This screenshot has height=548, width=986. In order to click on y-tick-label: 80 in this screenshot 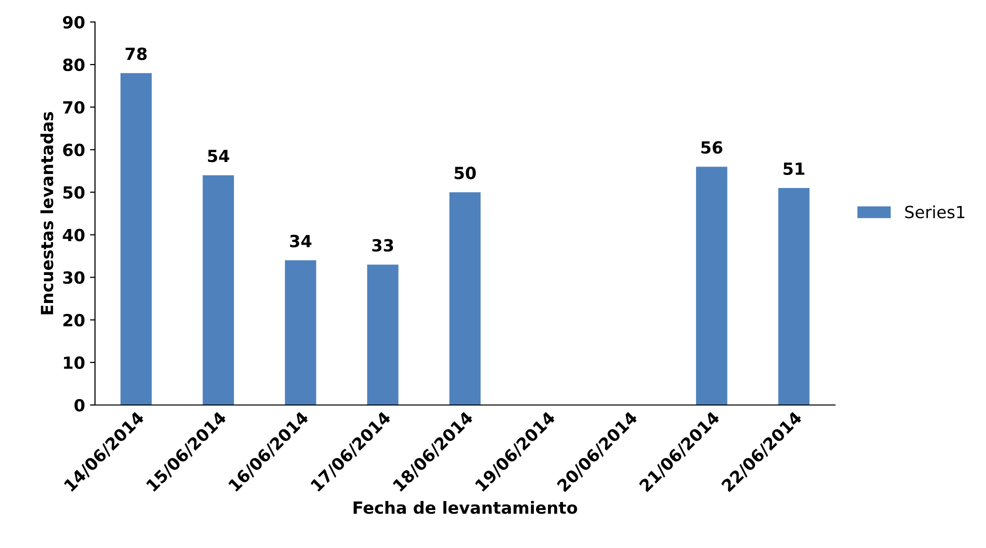, I will do `click(73, 65)`.